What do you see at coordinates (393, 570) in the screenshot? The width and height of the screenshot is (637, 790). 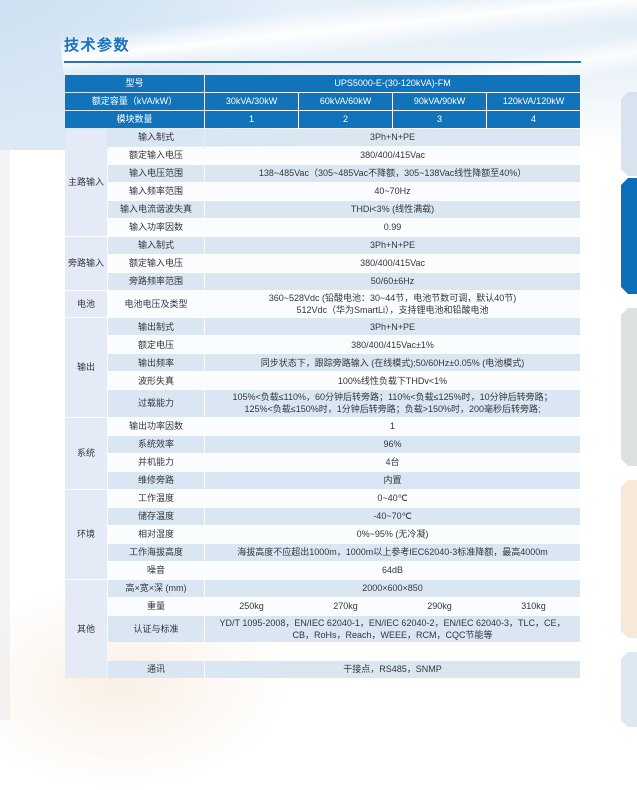 I see `value-cell: 64dB` at bounding box center [393, 570].